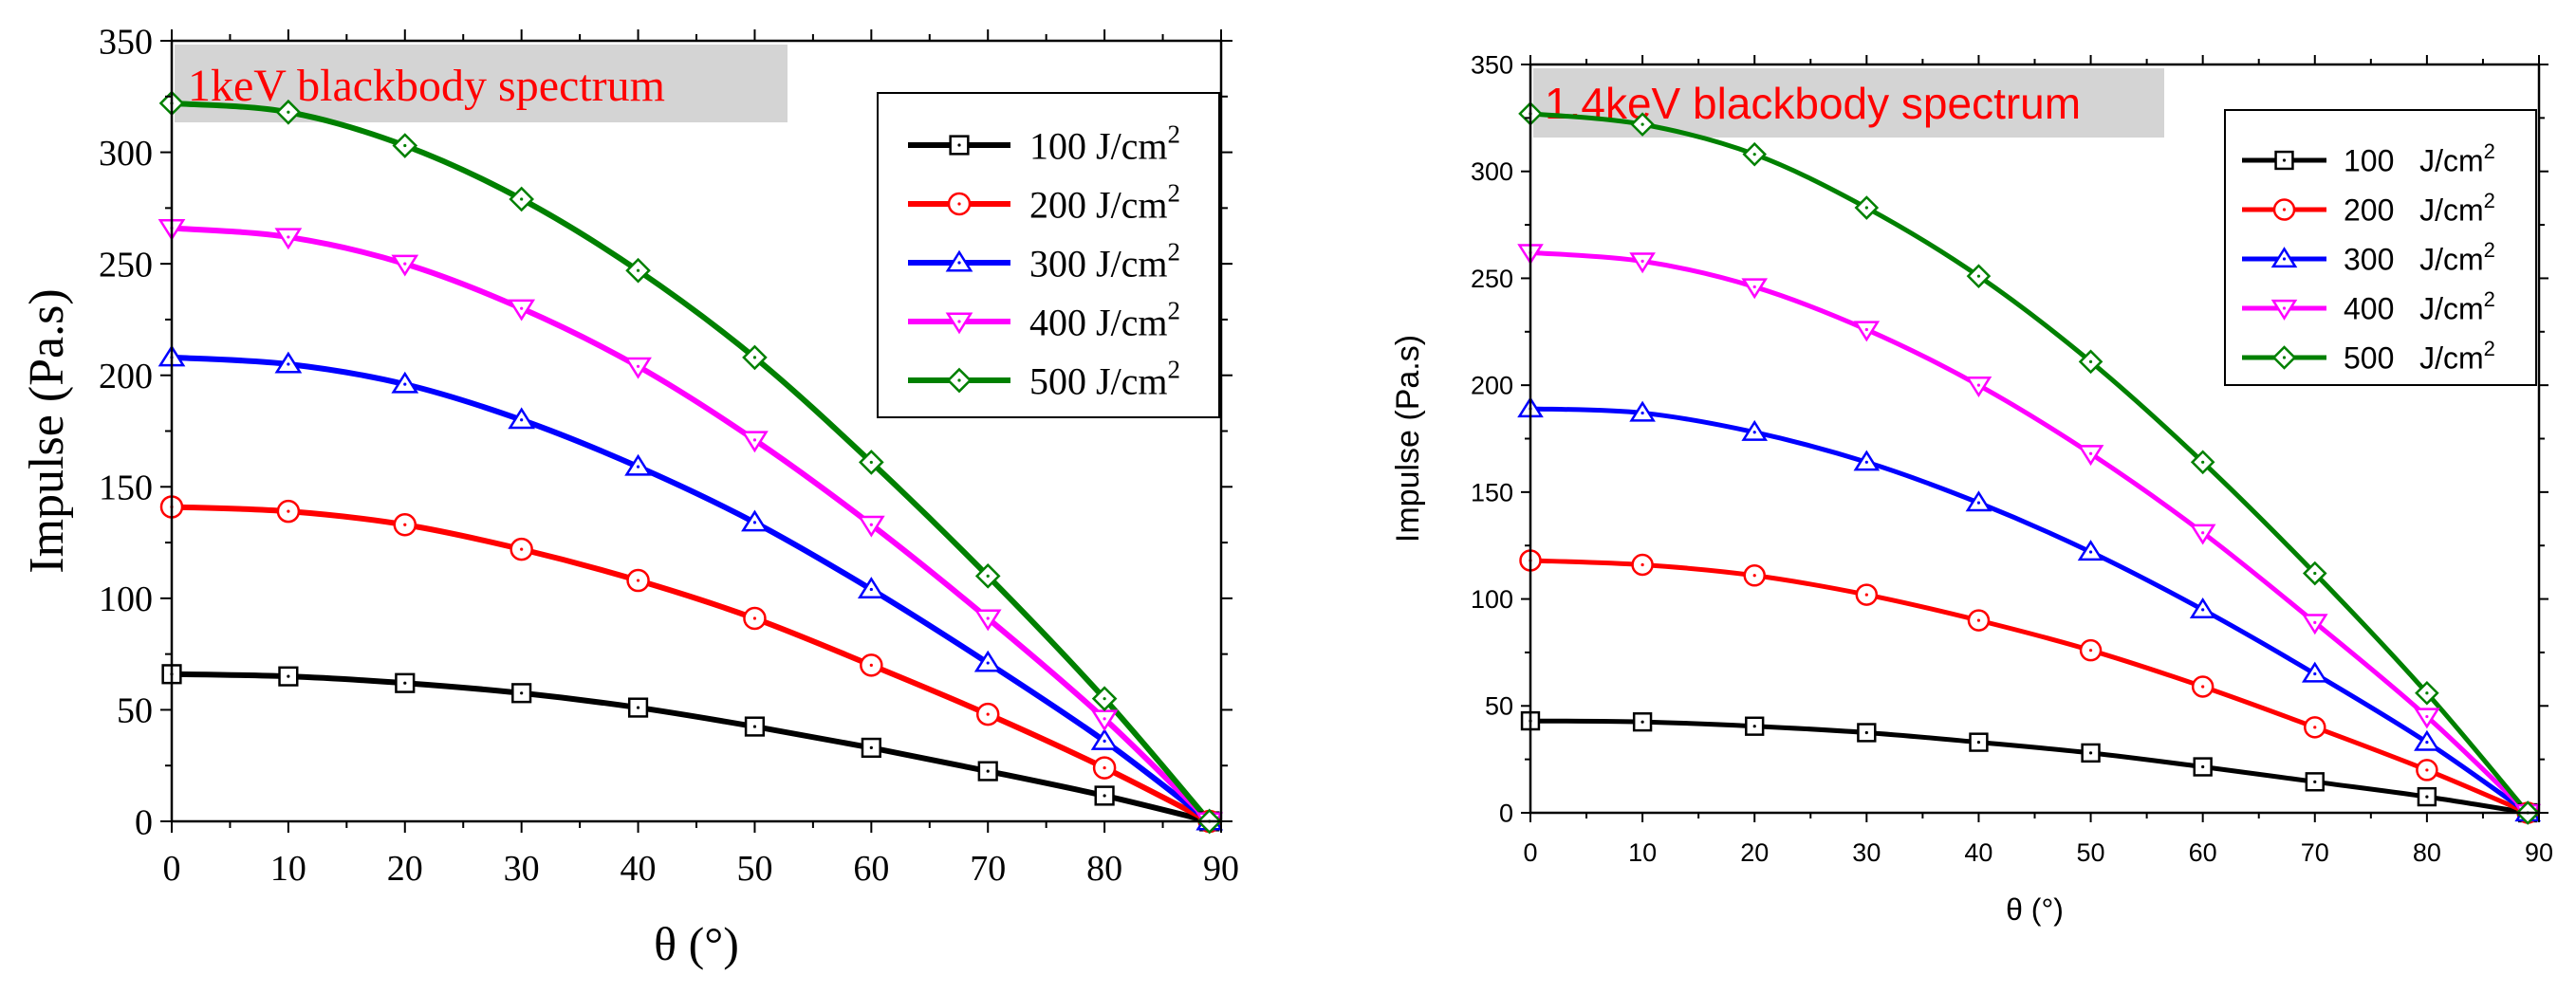 The height and width of the screenshot is (993, 2576). Describe the element at coordinates (1492, 64) in the screenshot. I see `right-y-tick-label-8: 350` at that location.